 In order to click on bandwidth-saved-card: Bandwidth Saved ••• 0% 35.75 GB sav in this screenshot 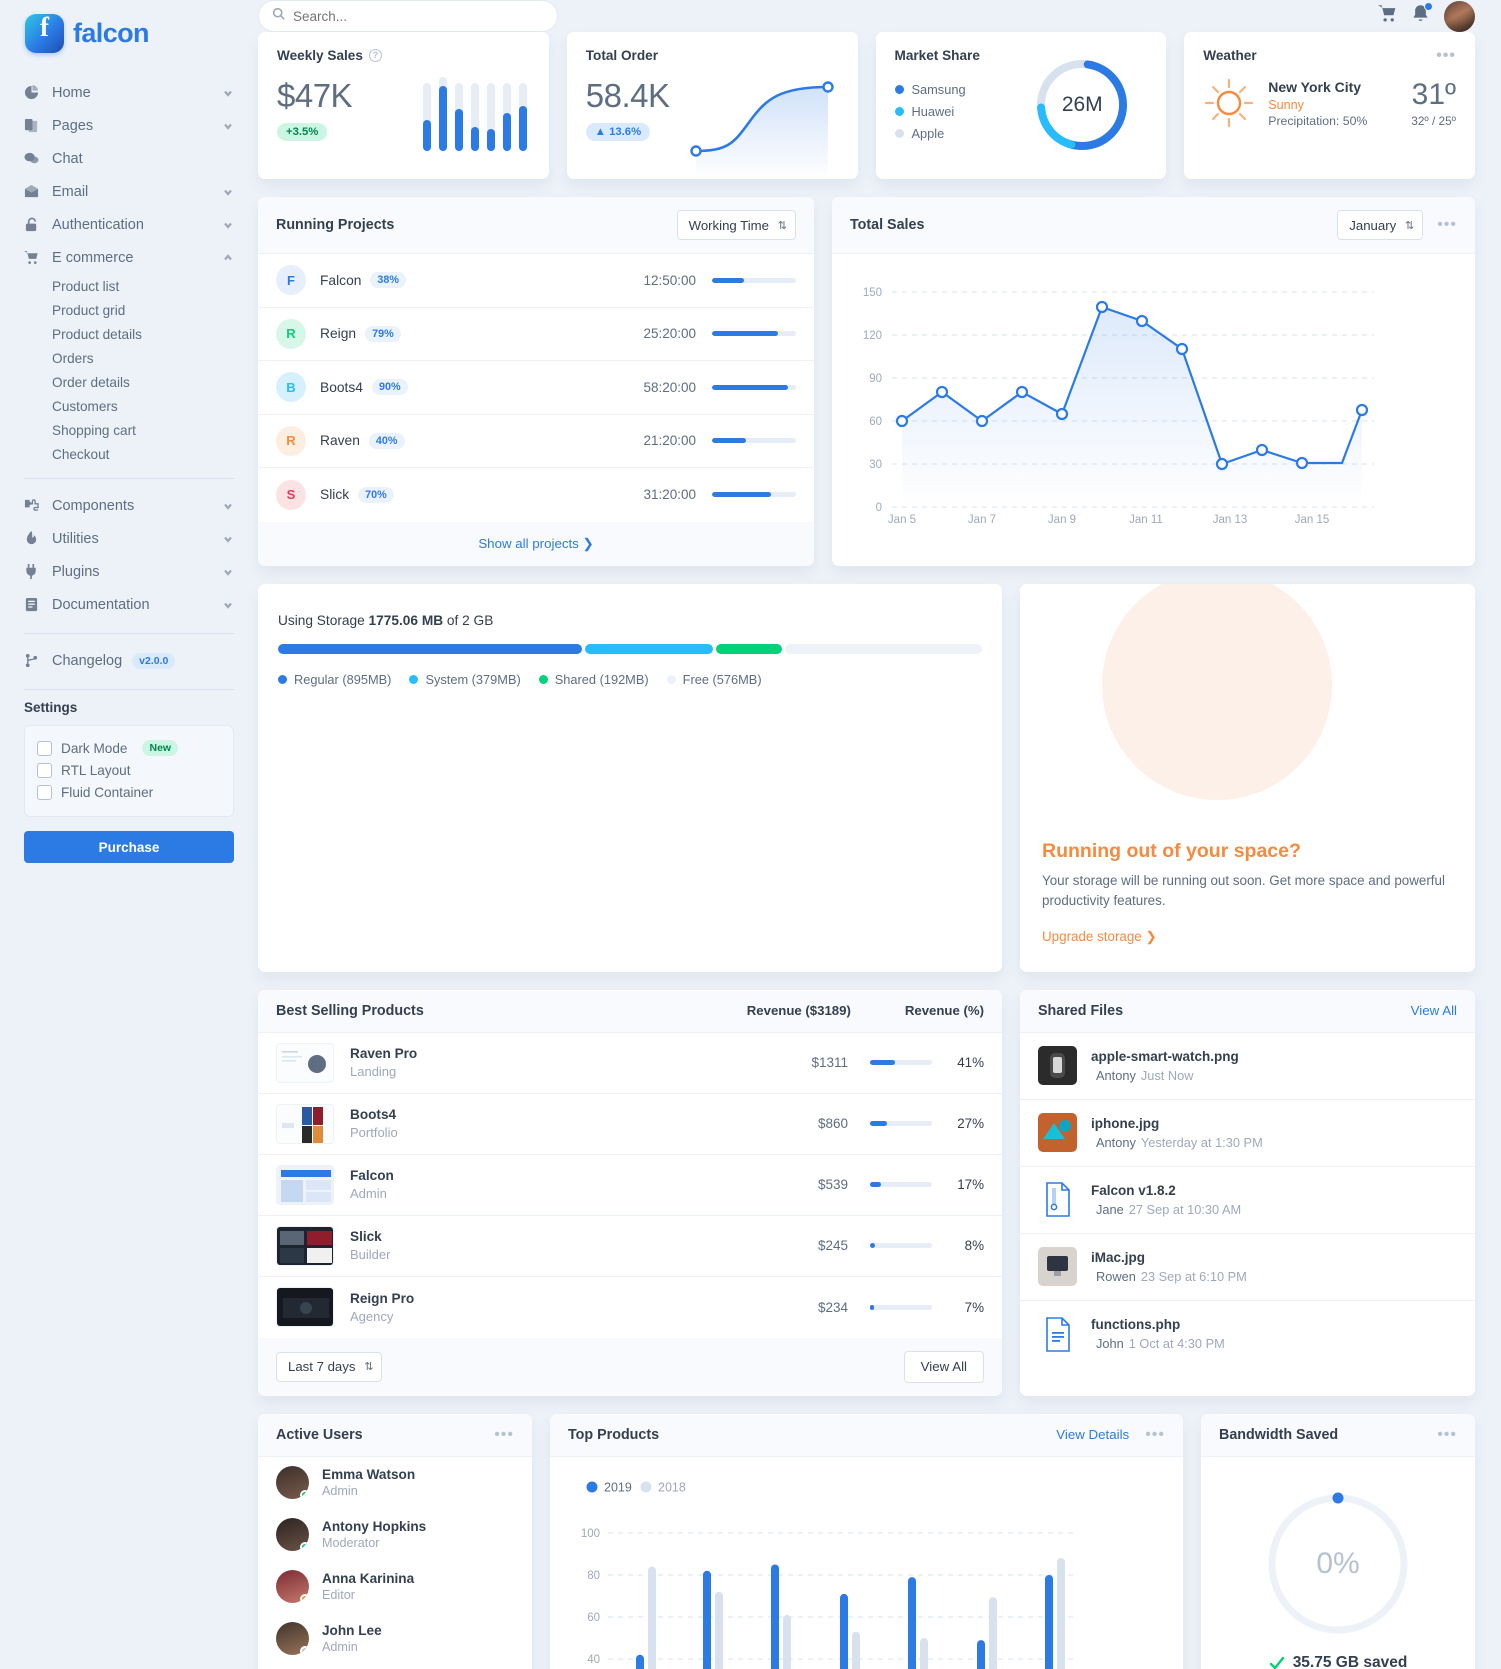, I will do `click(1338, 1541)`.